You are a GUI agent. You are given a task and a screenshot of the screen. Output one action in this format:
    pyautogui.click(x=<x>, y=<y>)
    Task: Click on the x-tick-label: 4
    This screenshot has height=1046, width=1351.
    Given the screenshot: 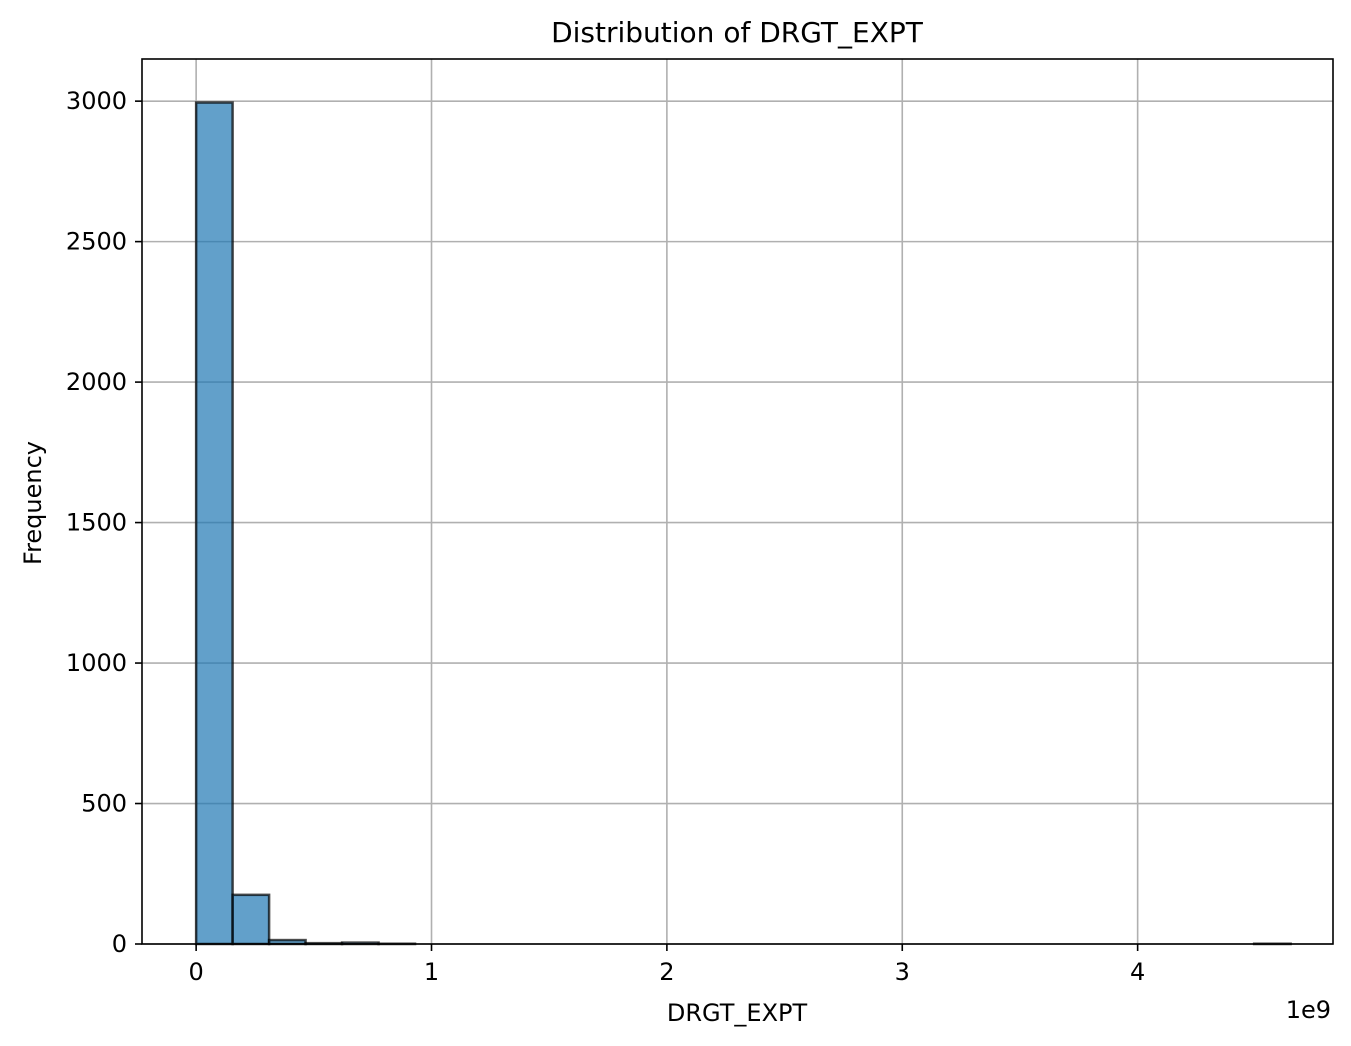 What is the action you would take?
    pyautogui.click(x=1137, y=972)
    